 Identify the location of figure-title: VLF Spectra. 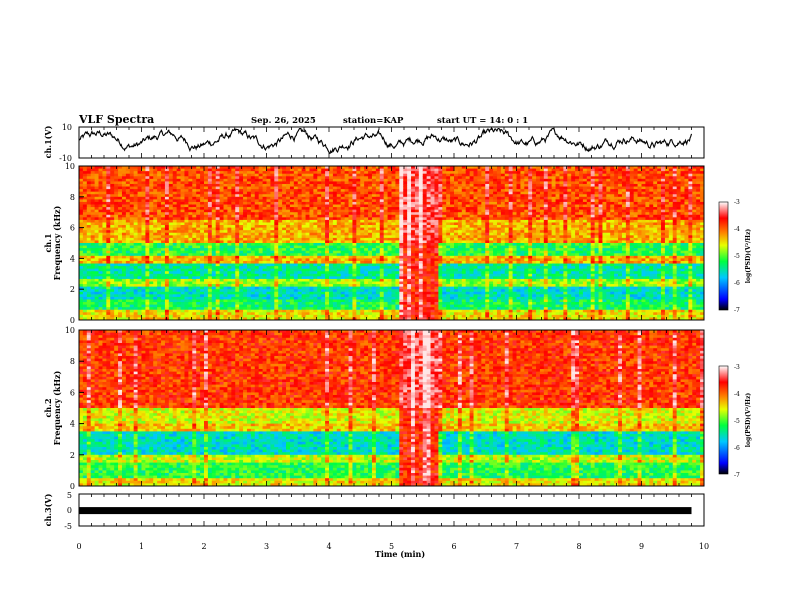
(116, 119).